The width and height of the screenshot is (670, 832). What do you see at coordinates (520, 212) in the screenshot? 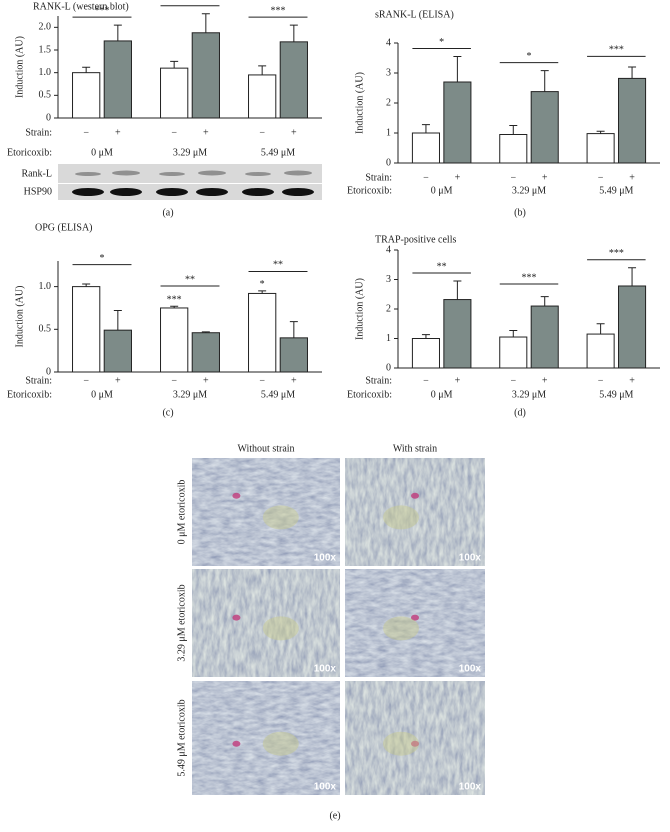
I see `panel-label: (b)` at bounding box center [520, 212].